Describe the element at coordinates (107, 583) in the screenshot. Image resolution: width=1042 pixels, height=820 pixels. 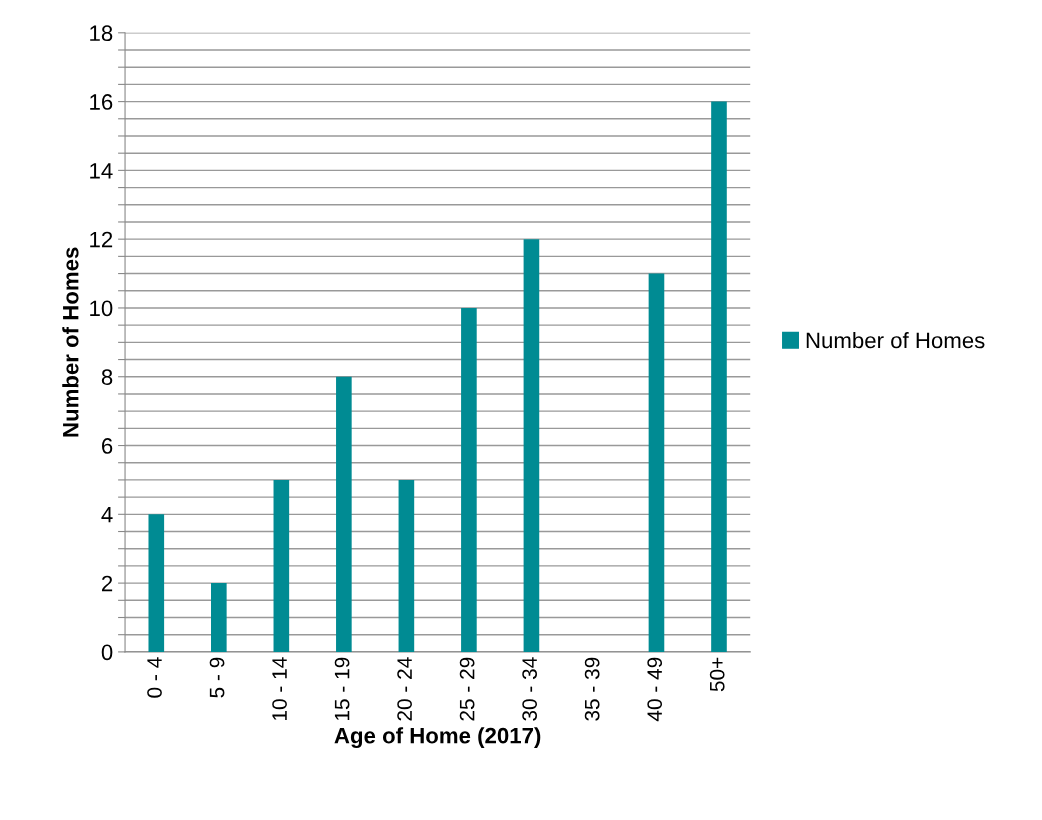
I see `y-tick-label: 2` at that location.